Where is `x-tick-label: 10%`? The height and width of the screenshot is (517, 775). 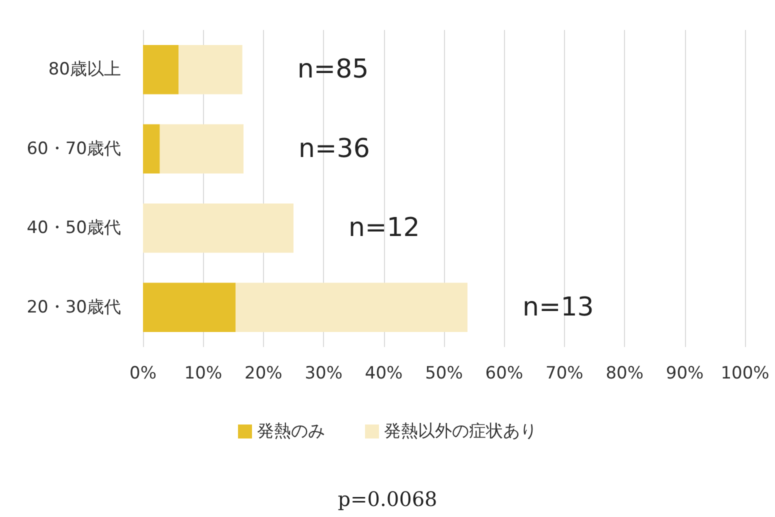 x-tick-label: 10% is located at coordinates (203, 374).